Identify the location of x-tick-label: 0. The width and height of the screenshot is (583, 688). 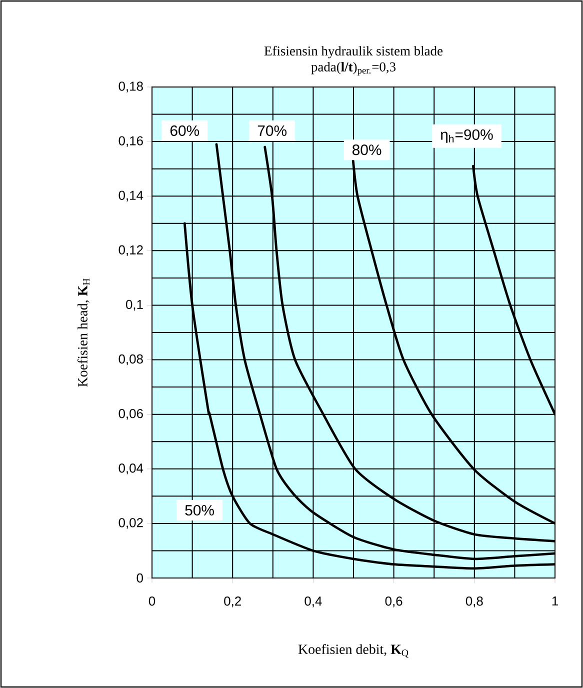
(152, 601).